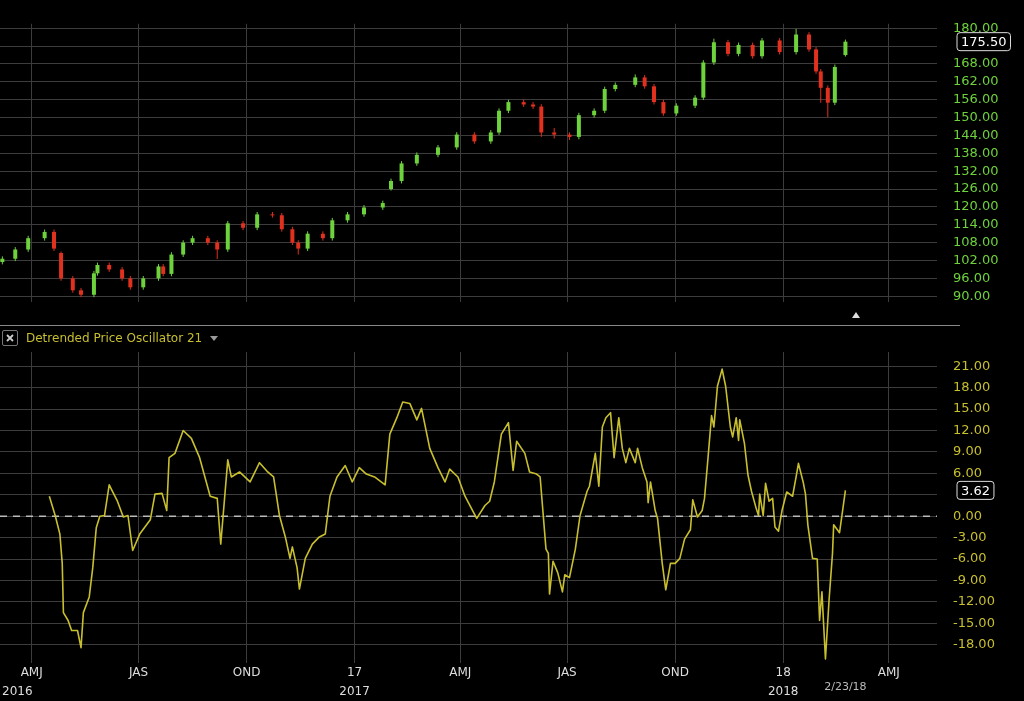 This screenshot has height=701, width=1024. Describe the element at coordinates (976, 27) in the screenshot. I see `y-tick-label: 180.00` at that location.